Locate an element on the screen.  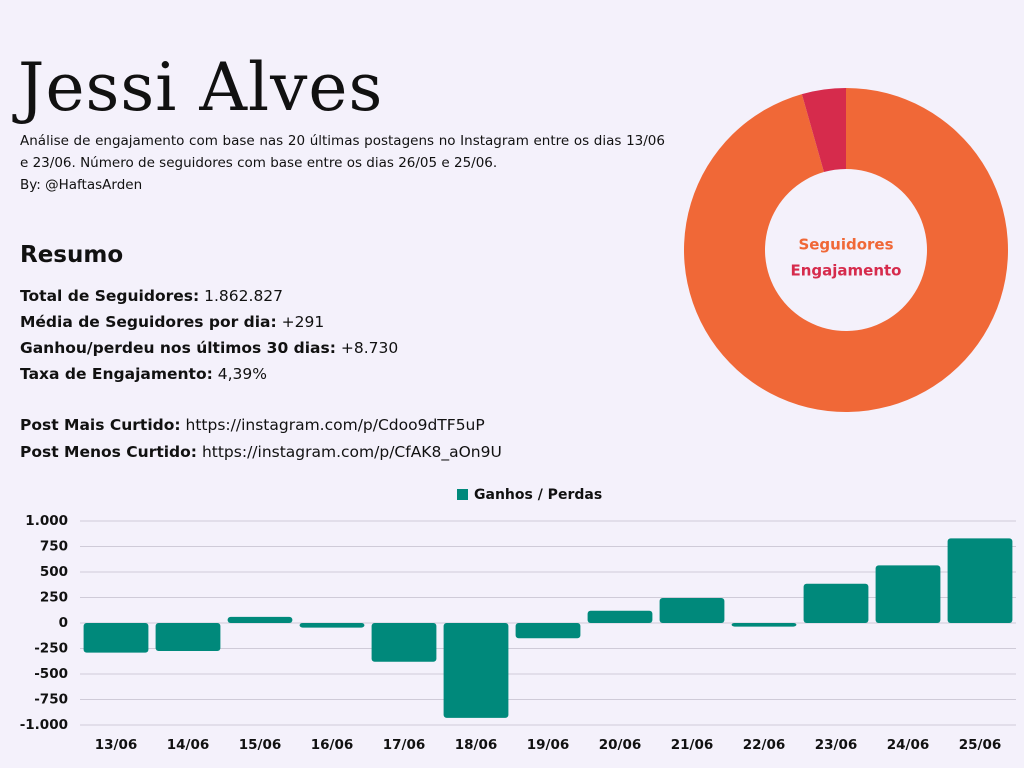
x-tick-label: 18/06 is located at coordinates (476, 745).